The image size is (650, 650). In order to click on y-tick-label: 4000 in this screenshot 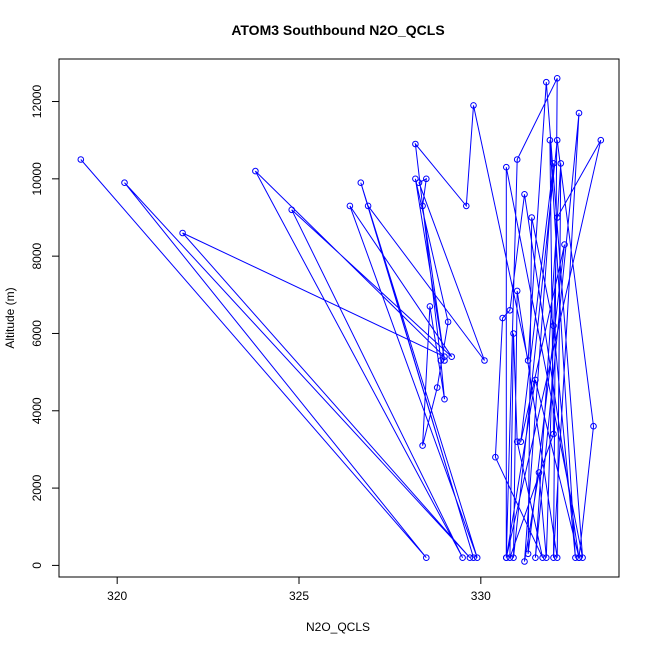, I will do `click(37, 410)`.